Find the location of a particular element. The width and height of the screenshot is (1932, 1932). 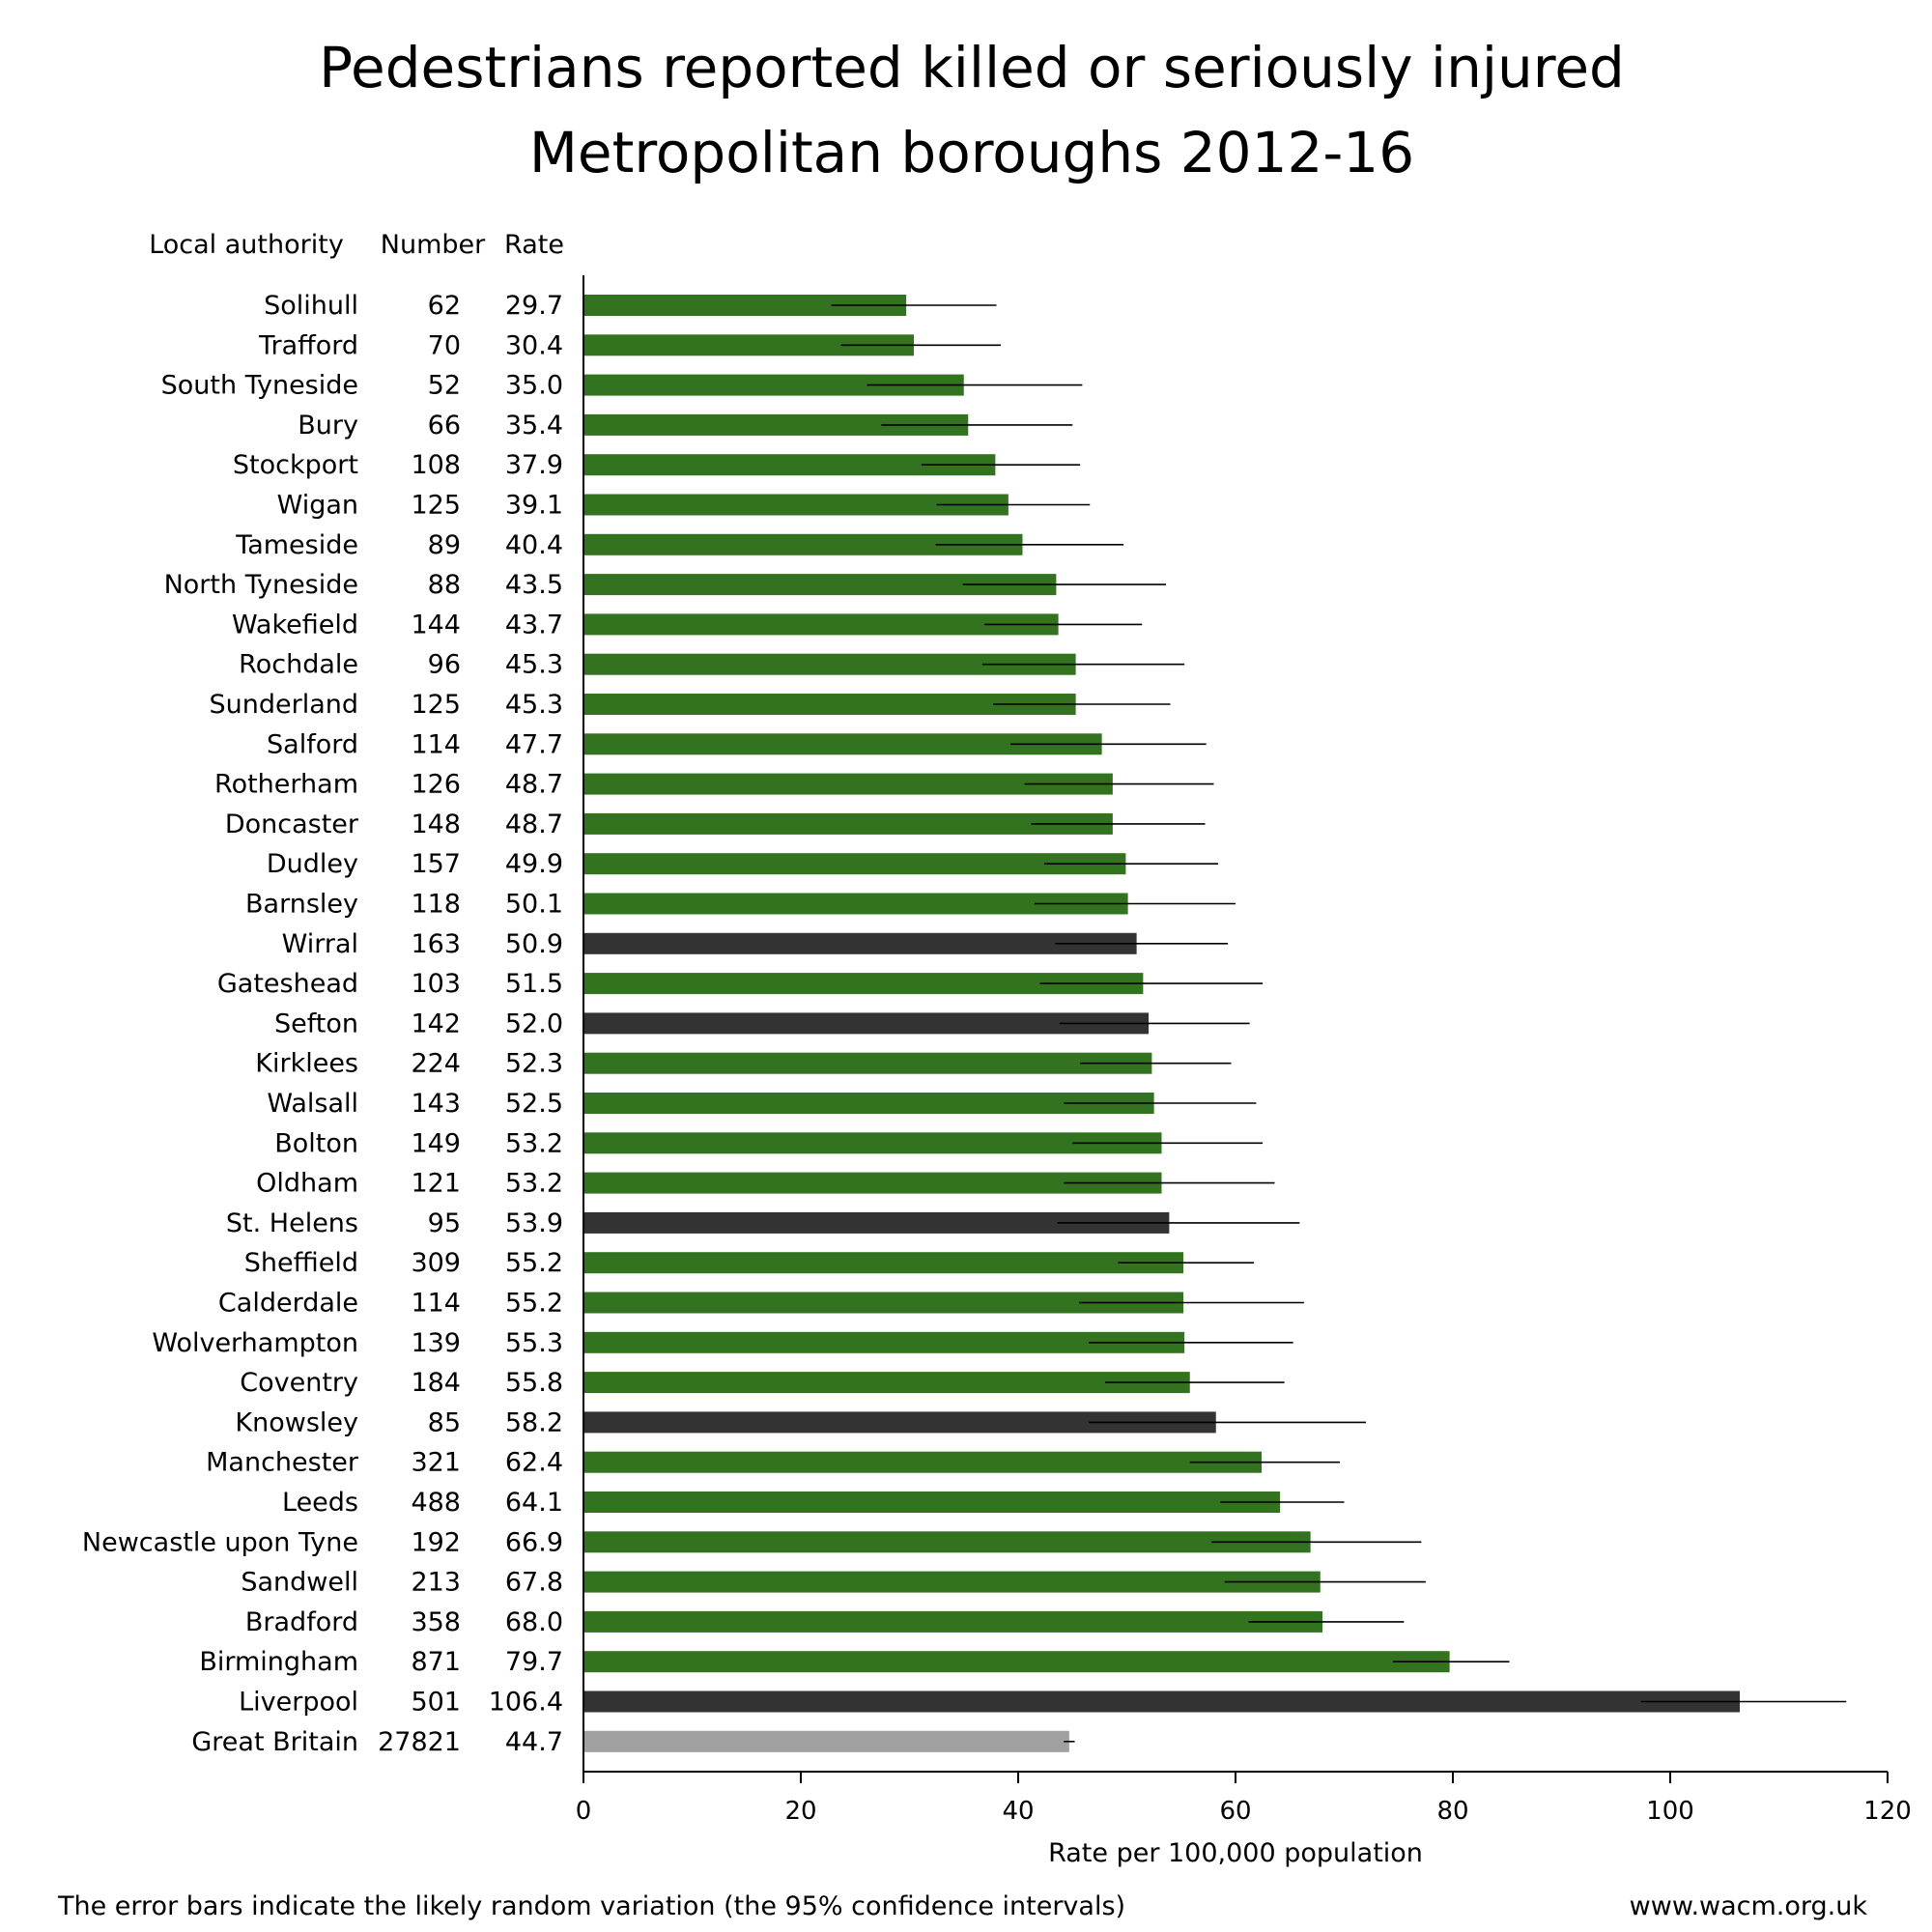

rate-label: 62.4 is located at coordinates (534, 1463).